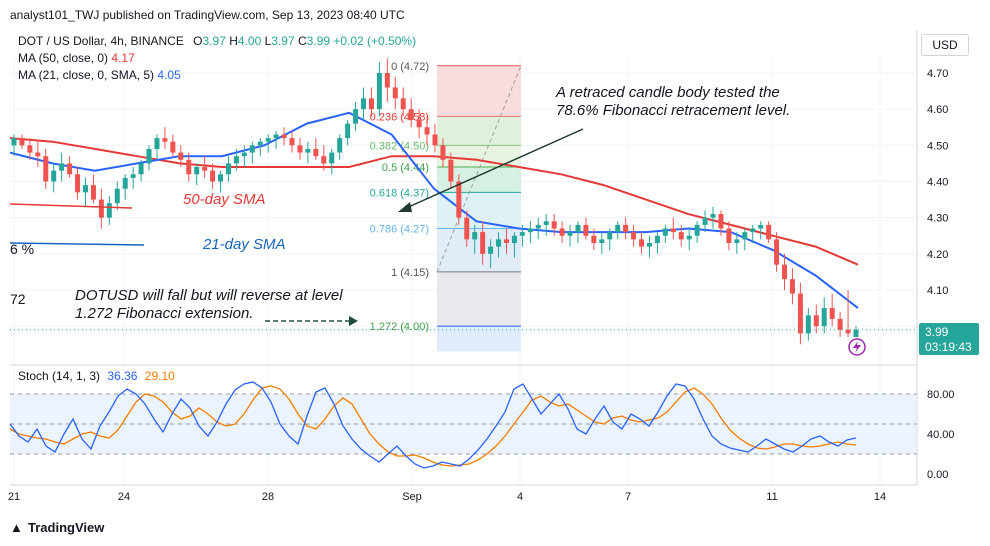 The image size is (990, 546). I want to click on retracement-arrow-head, so click(405, 207).